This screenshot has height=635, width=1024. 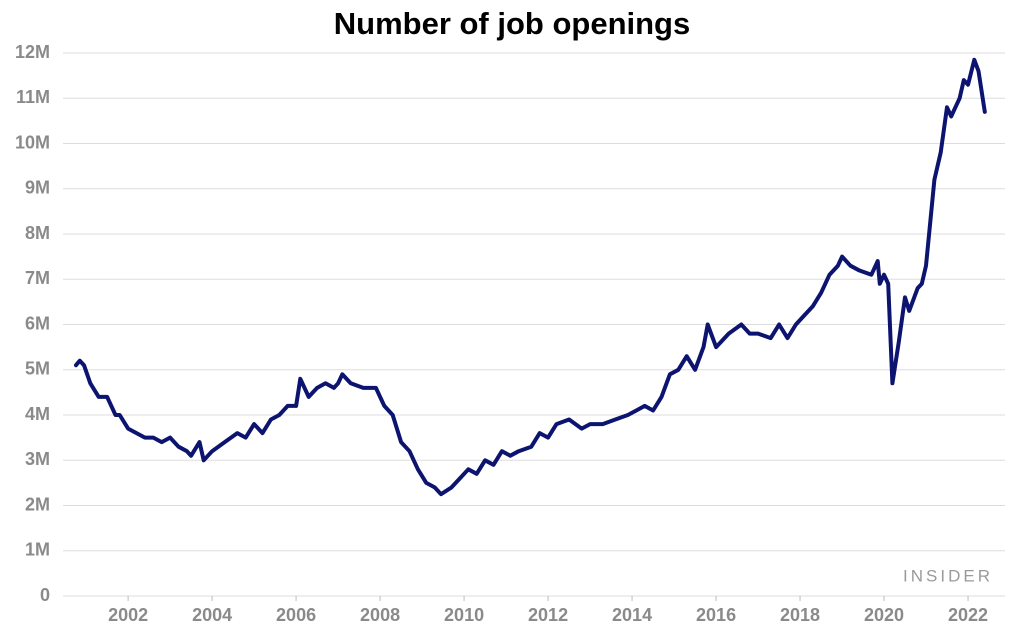 What do you see at coordinates (45, 595) in the screenshot?
I see `y-tick-label: 0` at bounding box center [45, 595].